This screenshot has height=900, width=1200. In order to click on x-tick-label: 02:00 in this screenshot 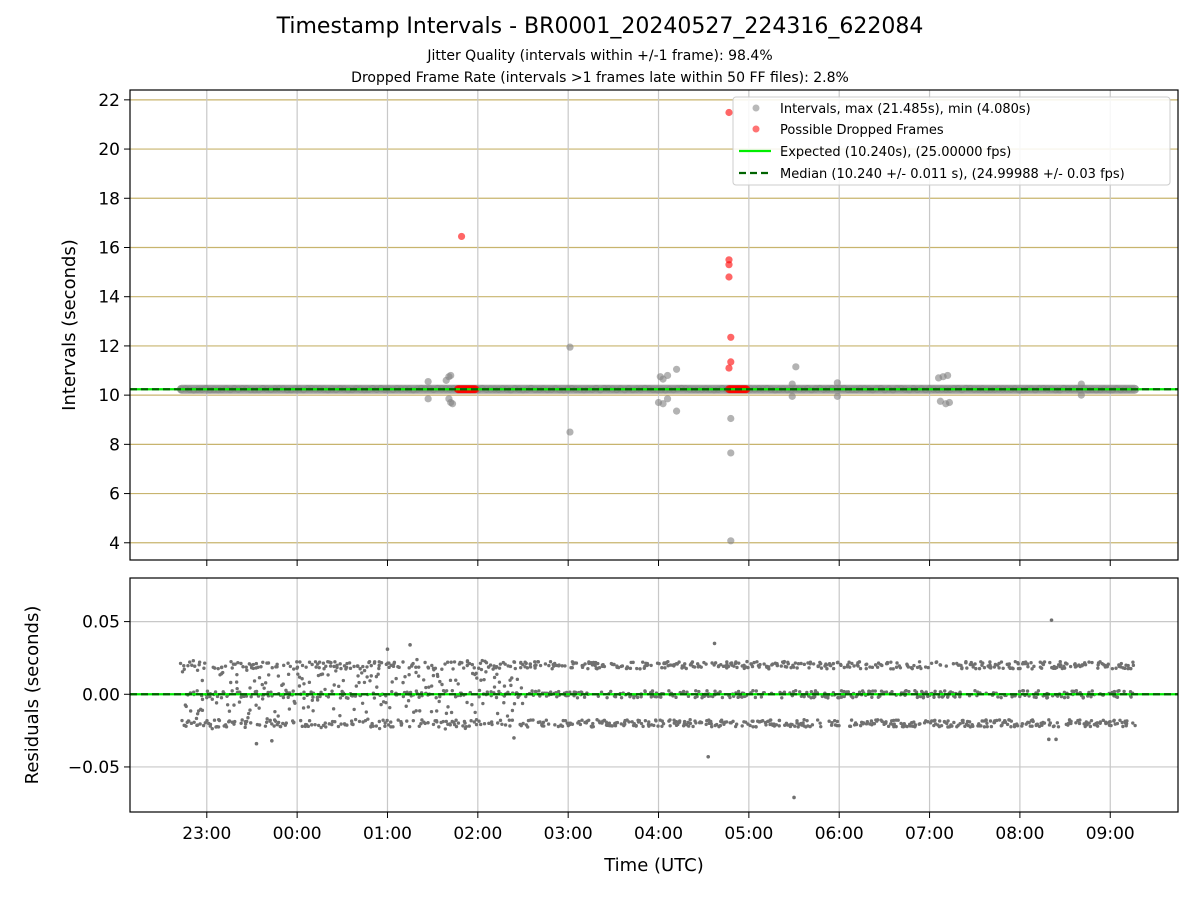, I will do `click(477, 834)`.